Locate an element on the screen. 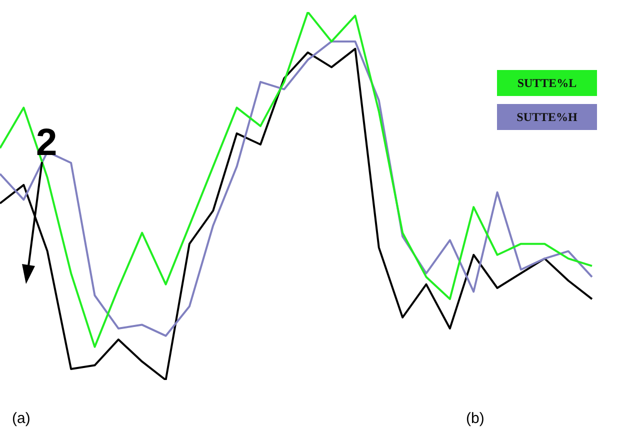  annotation: 2 is located at coordinates (47, 143).